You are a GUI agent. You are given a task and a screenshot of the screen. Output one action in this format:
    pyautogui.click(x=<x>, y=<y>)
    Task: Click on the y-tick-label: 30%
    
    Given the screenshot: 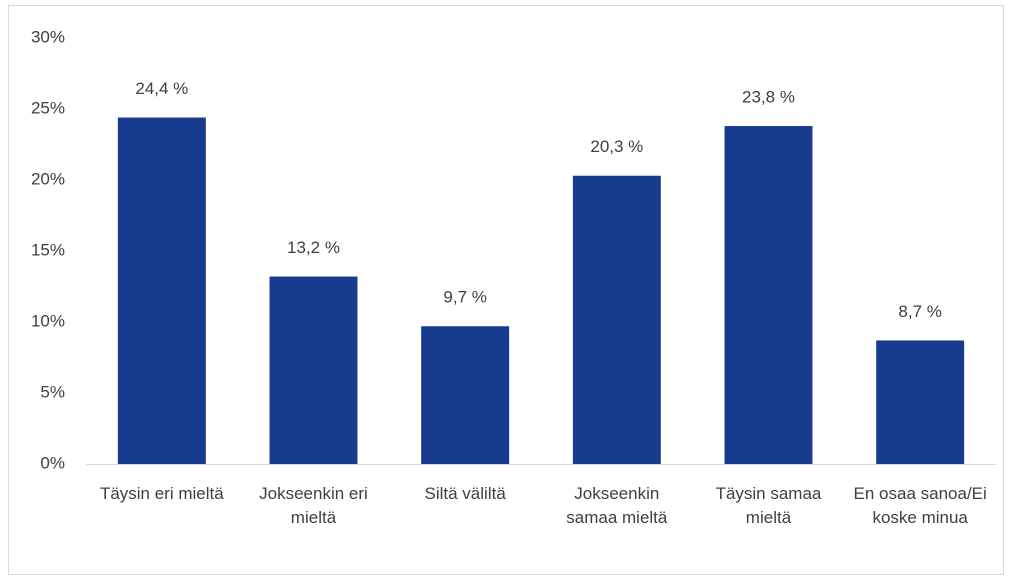 What is the action you would take?
    pyautogui.click(x=48, y=36)
    